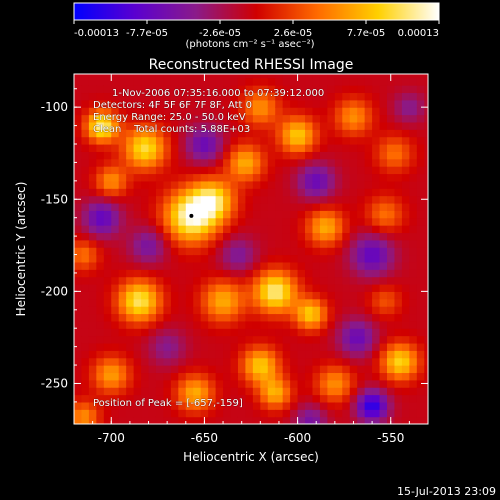  I want to click on annotation-time: 1-Nov-2006 07:35:16.000 to 07:39:12.000, so click(218, 93).